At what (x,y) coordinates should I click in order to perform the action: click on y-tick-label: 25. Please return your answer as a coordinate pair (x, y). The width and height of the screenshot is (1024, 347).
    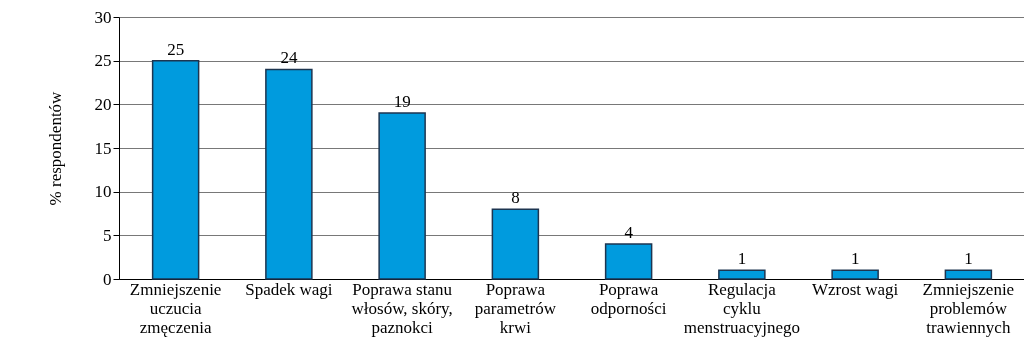
    Looking at the image, I should click on (103, 61).